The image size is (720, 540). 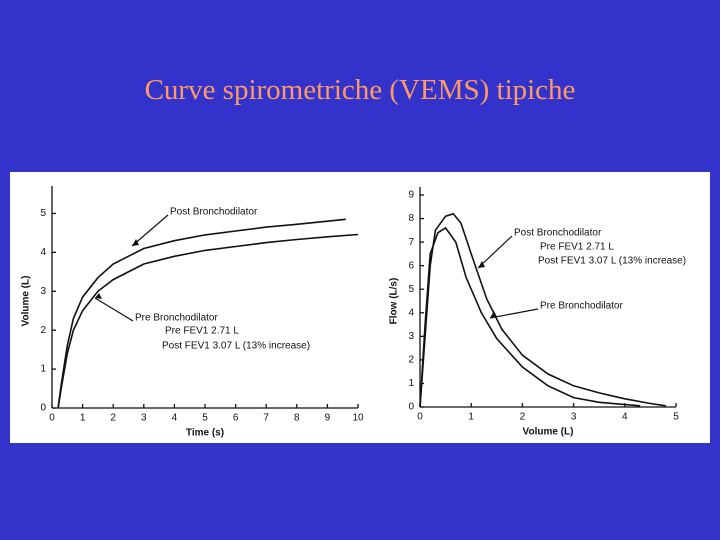 I want to click on x-axis-title: Volume (L), so click(x=548, y=432).